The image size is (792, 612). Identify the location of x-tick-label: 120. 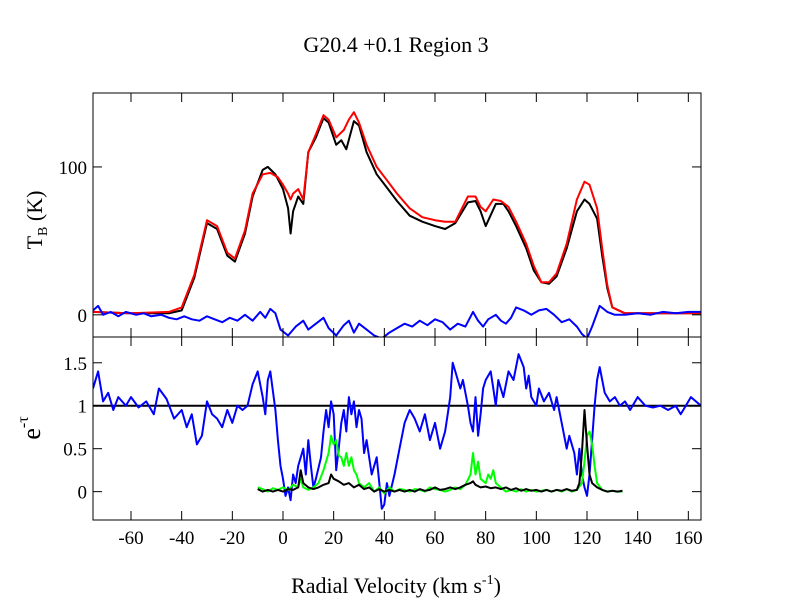
(587, 538).